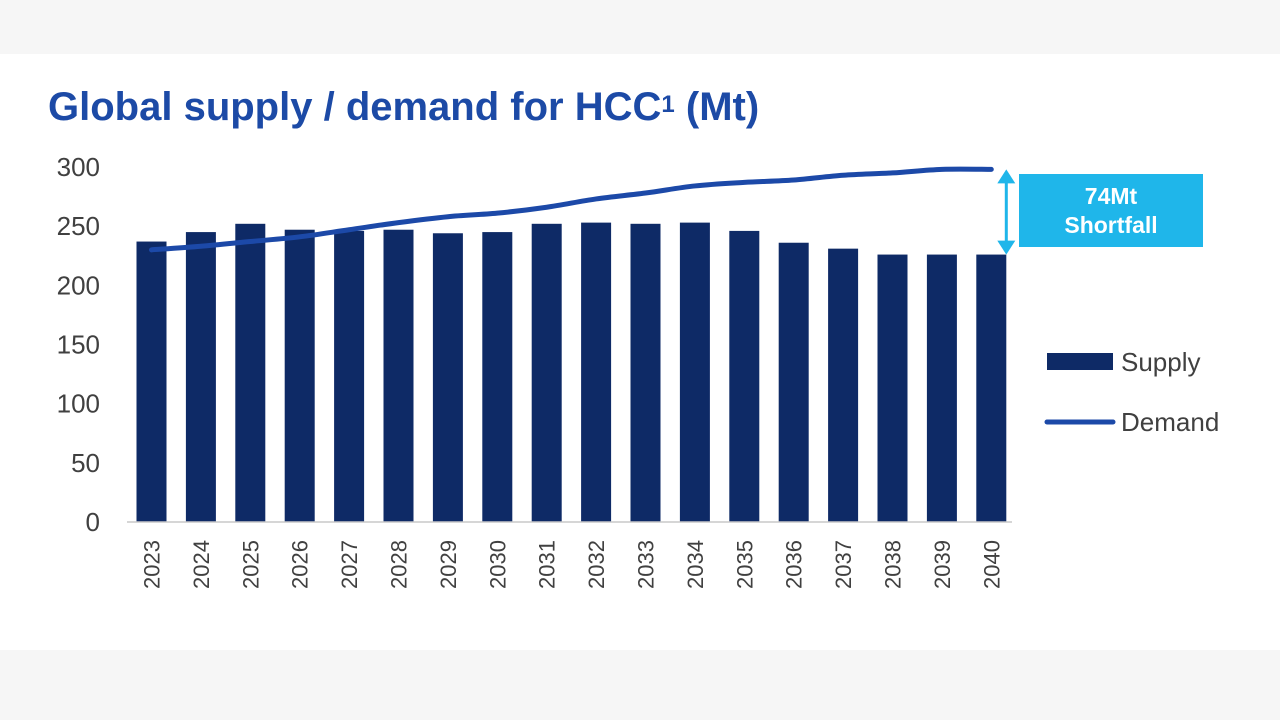  What do you see at coordinates (152, 564) in the screenshot?
I see `x-tick-label: 2023` at bounding box center [152, 564].